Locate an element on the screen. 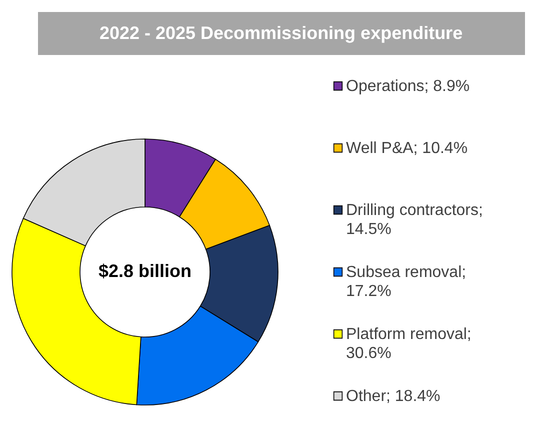 This screenshot has width=538, height=446. legend-label: Operations; 8.9% is located at coordinates (408, 86).